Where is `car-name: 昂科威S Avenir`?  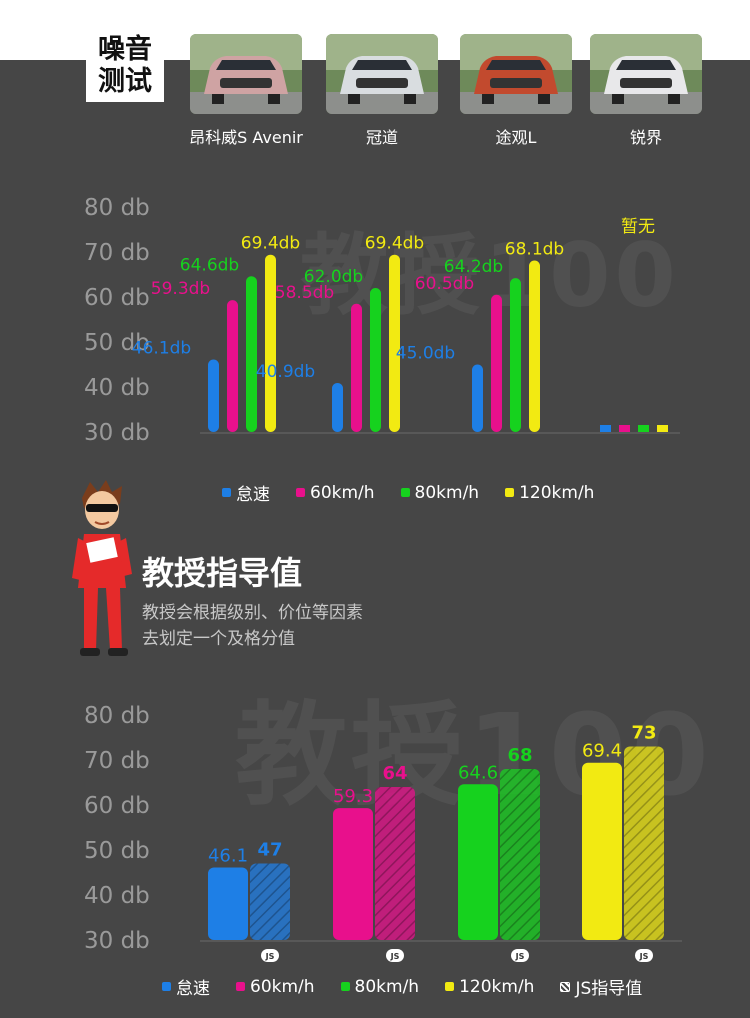
car-name: 昂科威S Avenir is located at coordinates (246, 137).